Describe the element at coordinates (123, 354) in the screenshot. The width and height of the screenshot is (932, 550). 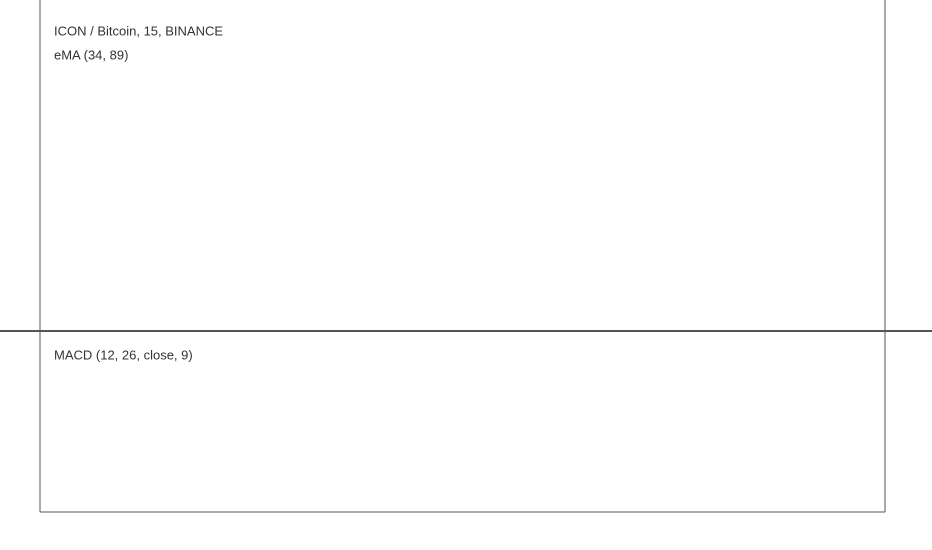
I see `macd-title: MACD (12, 26, close, 9)` at that location.